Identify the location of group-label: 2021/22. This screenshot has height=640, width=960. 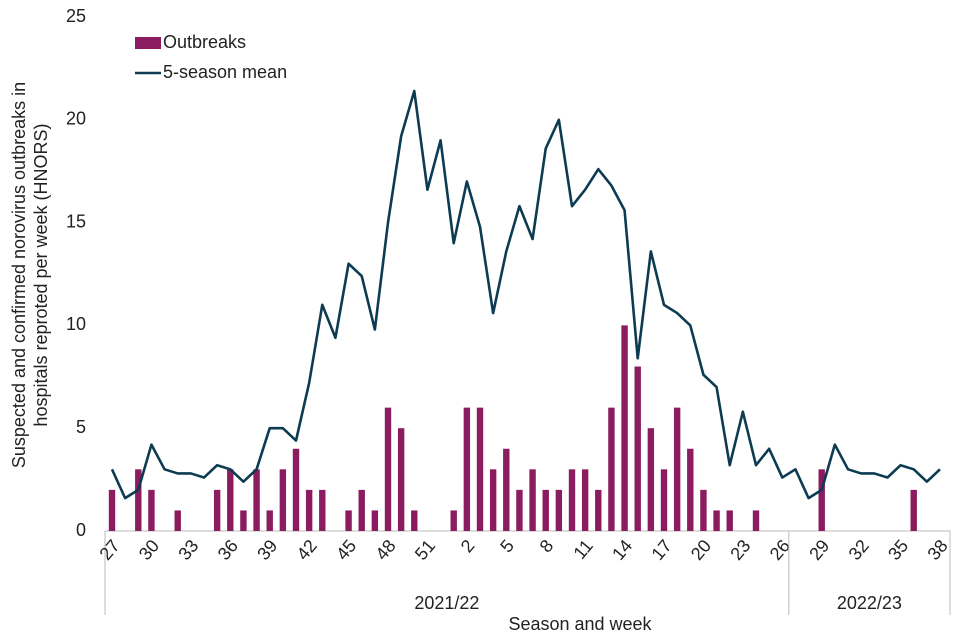
(446, 603).